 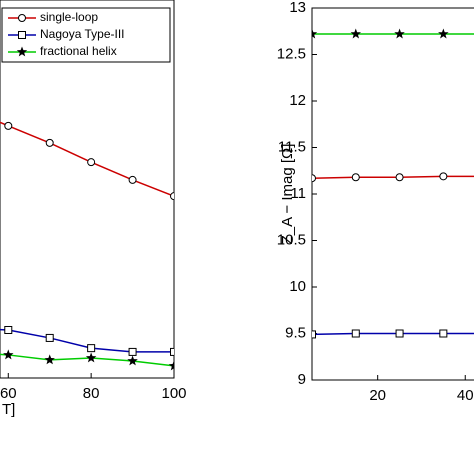 I want to click on x-tick-label: 40, so click(x=465, y=395).